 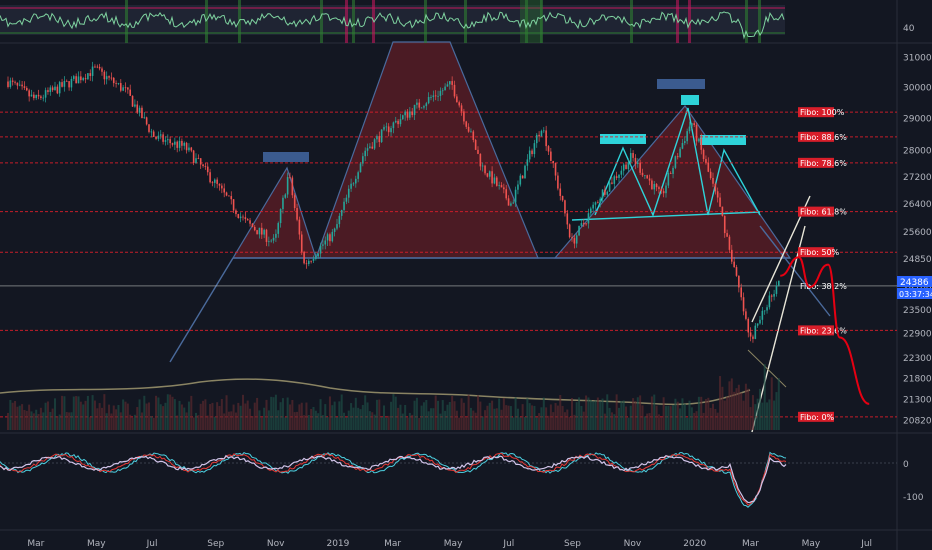 I want to click on time-tick-2: Jul, so click(x=152, y=544).